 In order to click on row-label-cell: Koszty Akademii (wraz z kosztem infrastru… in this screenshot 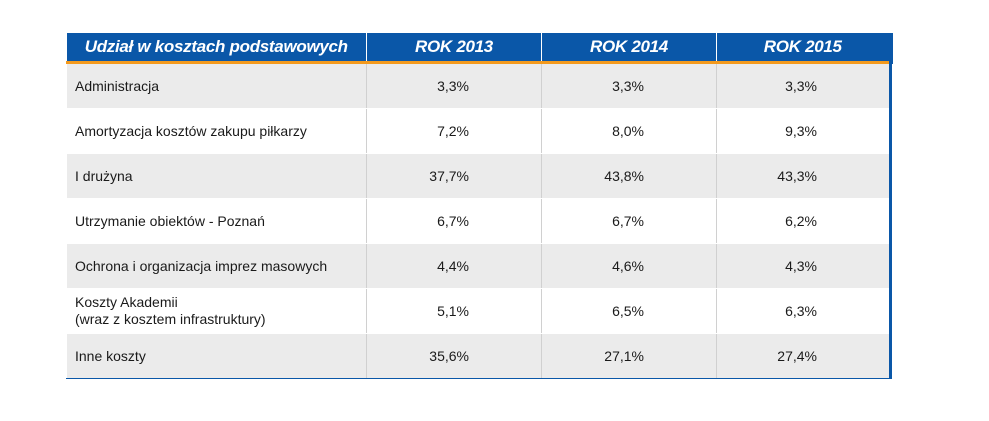, I will do `click(216, 311)`.